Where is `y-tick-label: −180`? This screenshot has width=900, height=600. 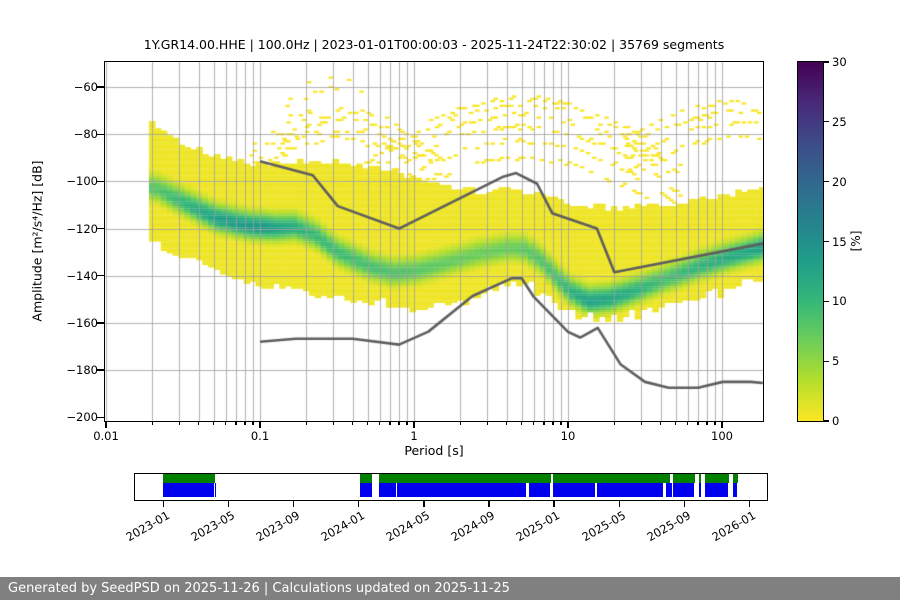
y-tick-label: −180 is located at coordinates (82, 370).